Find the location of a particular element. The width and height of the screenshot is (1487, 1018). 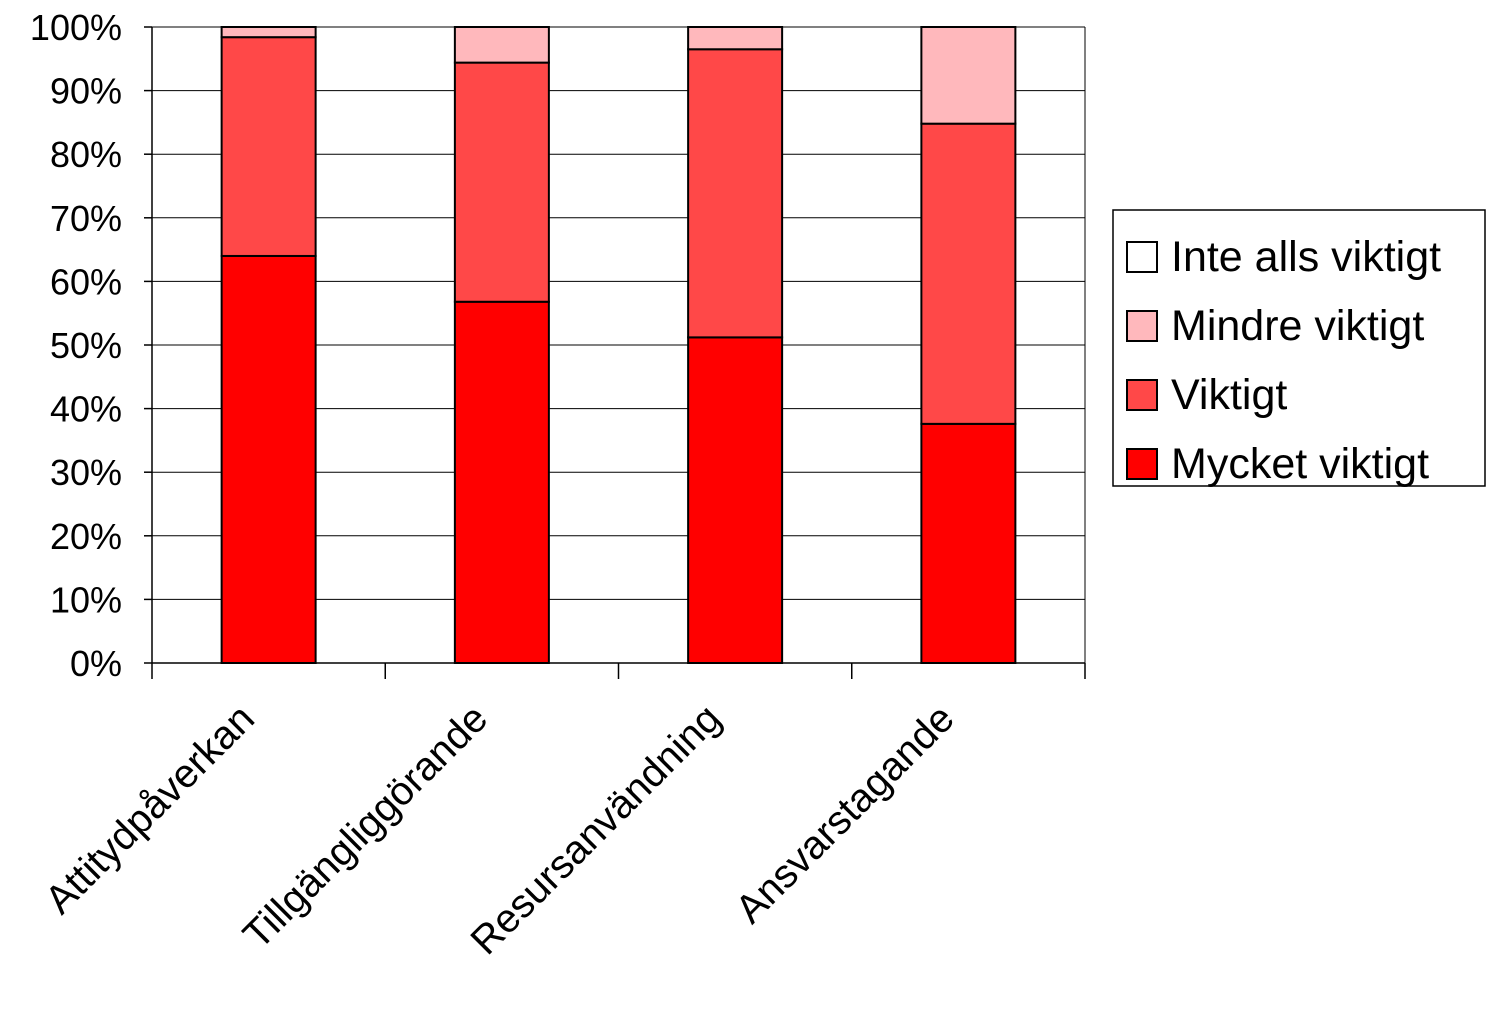

bar-segment-viktigt-resursanvandning is located at coordinates (735, 193).